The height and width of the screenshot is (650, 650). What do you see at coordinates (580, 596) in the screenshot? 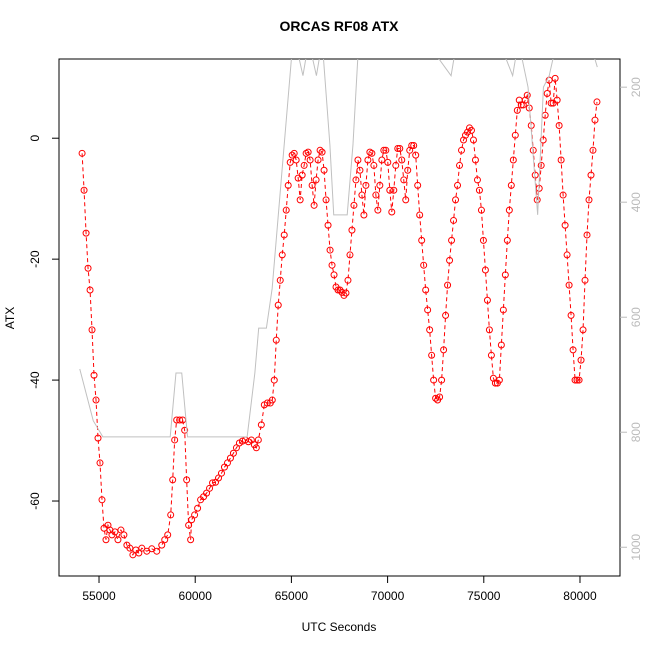
I see `x-tick-label: 80000` at bounding box center [580, 596].